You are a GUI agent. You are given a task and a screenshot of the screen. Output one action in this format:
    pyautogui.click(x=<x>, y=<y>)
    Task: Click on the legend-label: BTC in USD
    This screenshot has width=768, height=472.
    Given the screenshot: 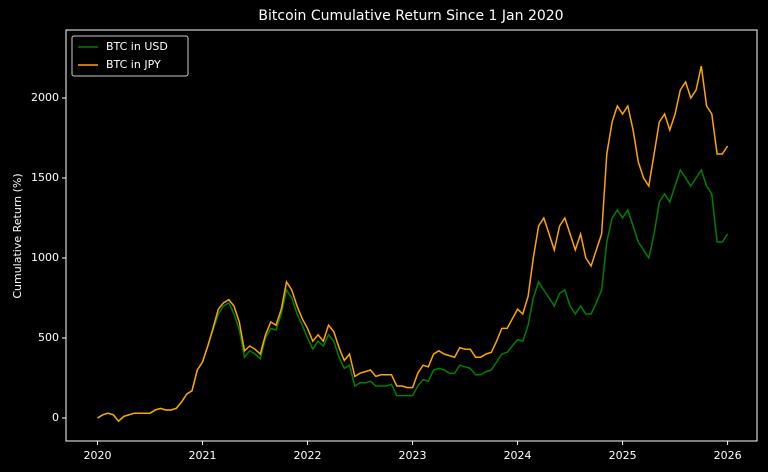 What is the action you would take?
    pyautogui.click(x=137, y=46)
    